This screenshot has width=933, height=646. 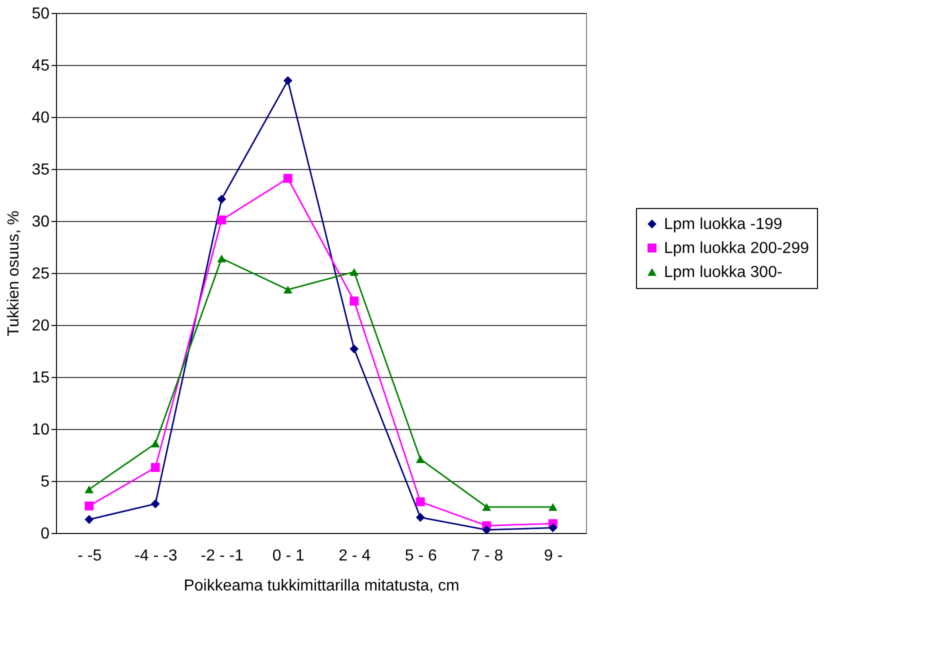 What do you see at coordinates (737, 248) in the screenshot?
I see `legend-label: Lpm luokka 200-299` at bounding box center [737, 248].